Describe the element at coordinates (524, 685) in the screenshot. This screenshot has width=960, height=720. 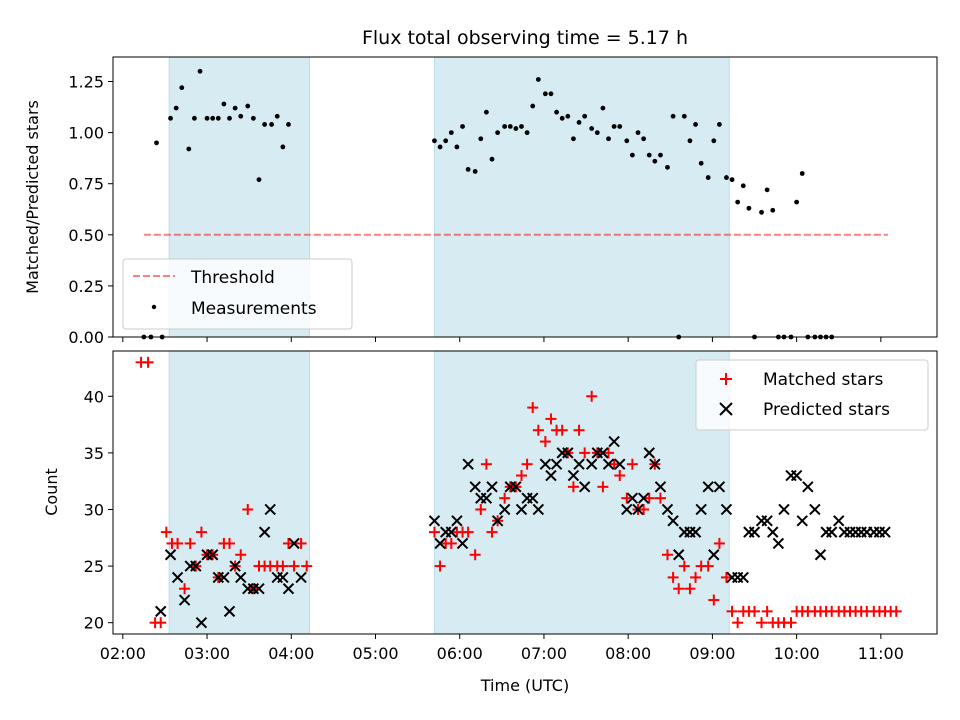
I see `bottom-panel-x-axis-label: Time (UTC)` at that location.